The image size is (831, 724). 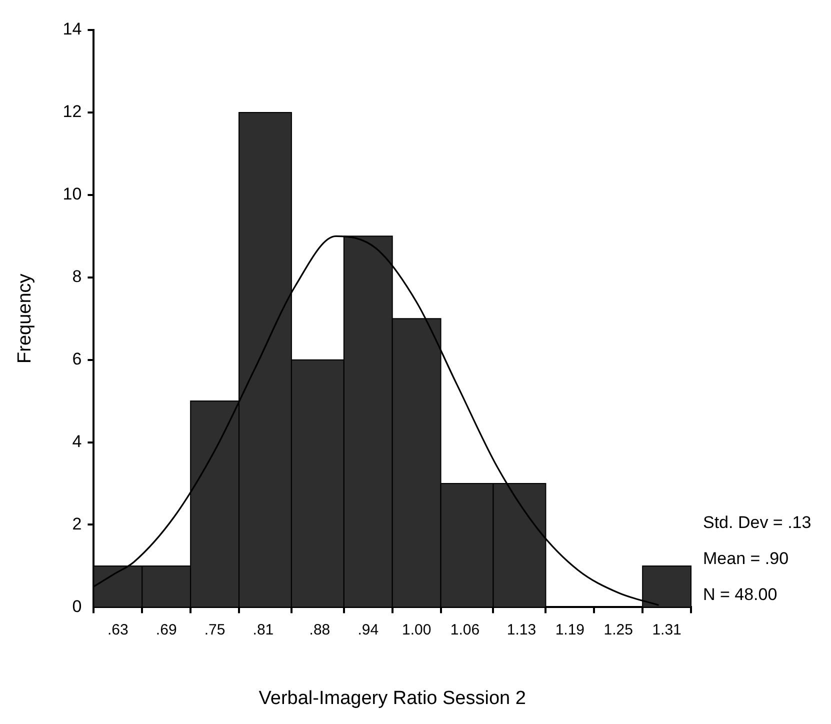 What do you see at coordinates (77, 606) in the screenshot?
I see `y-tick-label: 0` at bounding box center [77, 606].